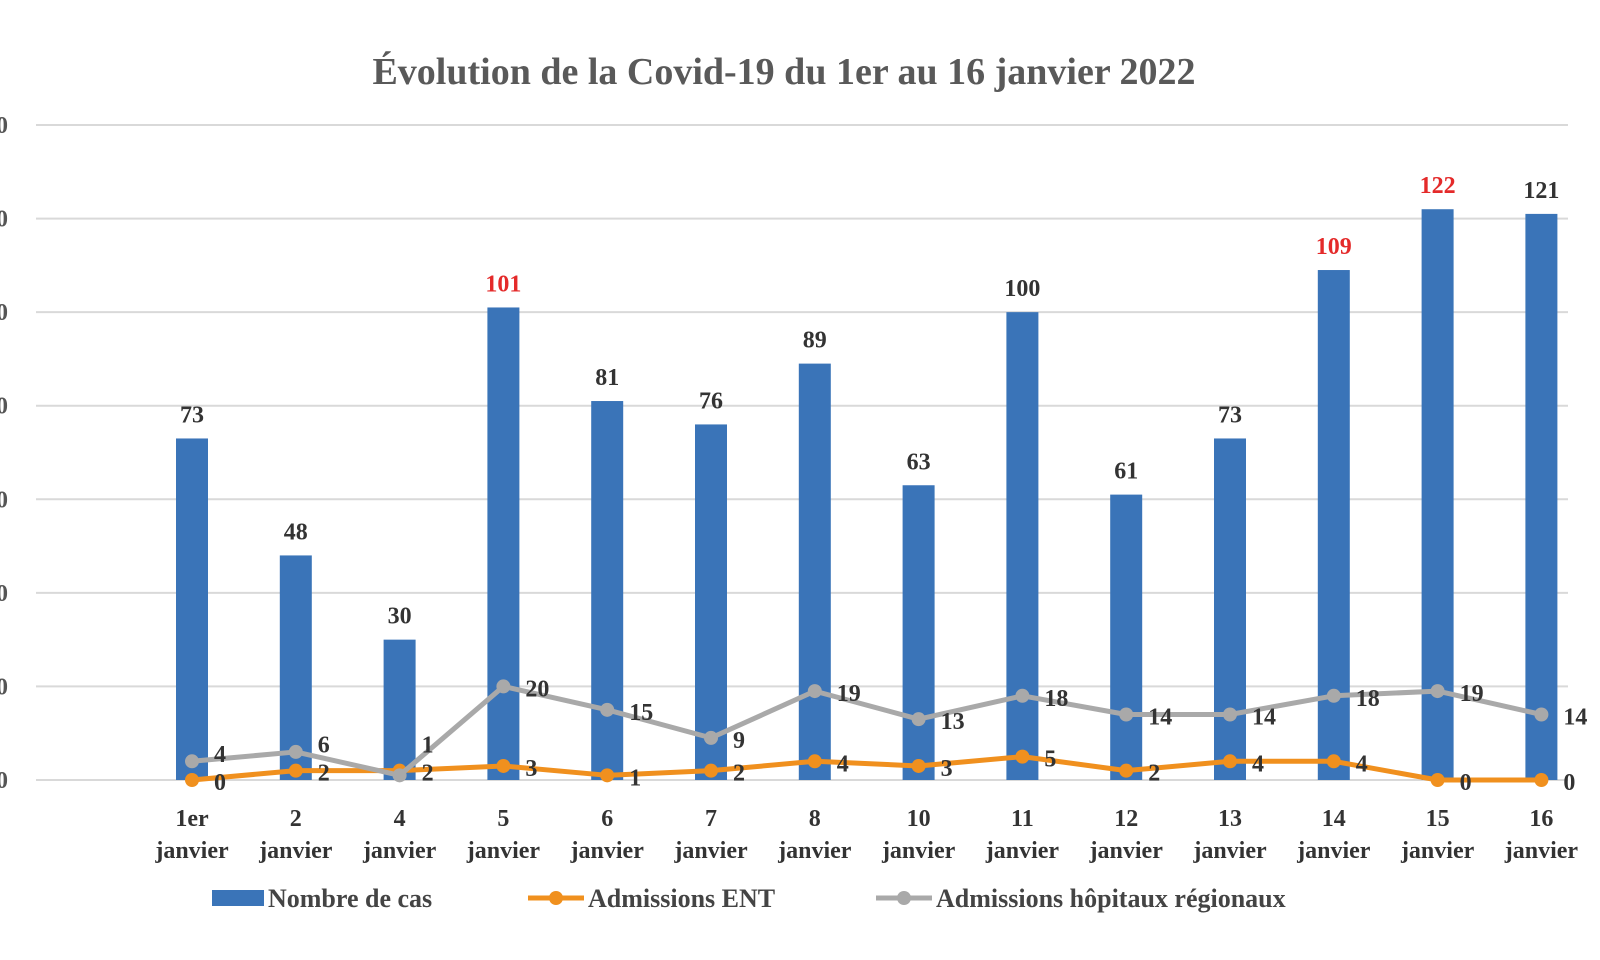 The image size is (1600, 960). Describe the element at coordinates (866, 768) in the screenshot. I see `series-line` at that location.